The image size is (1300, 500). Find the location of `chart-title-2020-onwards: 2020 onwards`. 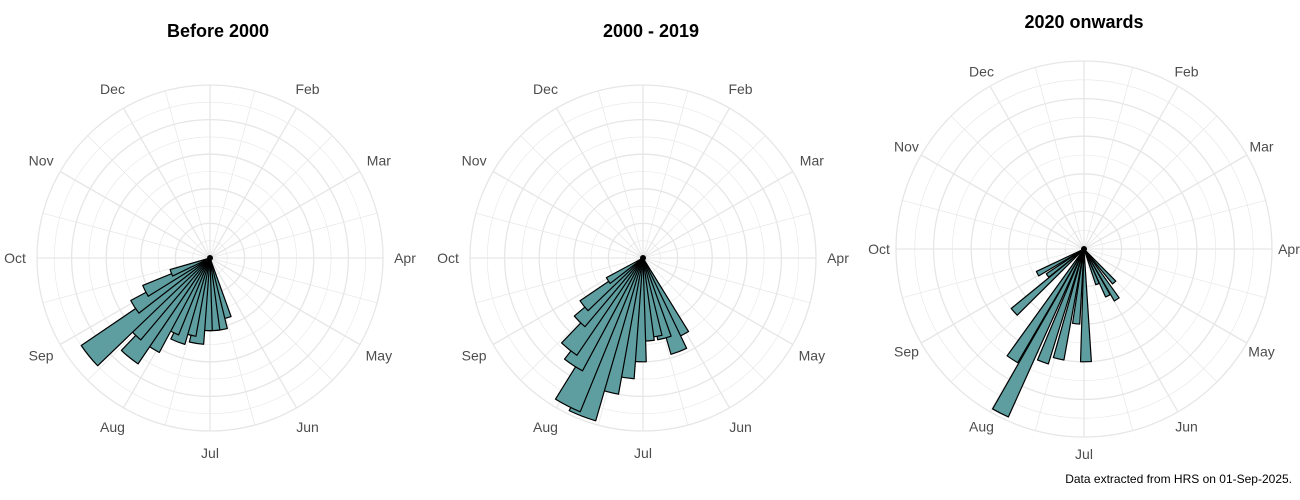

chart-title-2020-onwards: 2020 onwards is located at coordinates (1084, 22).